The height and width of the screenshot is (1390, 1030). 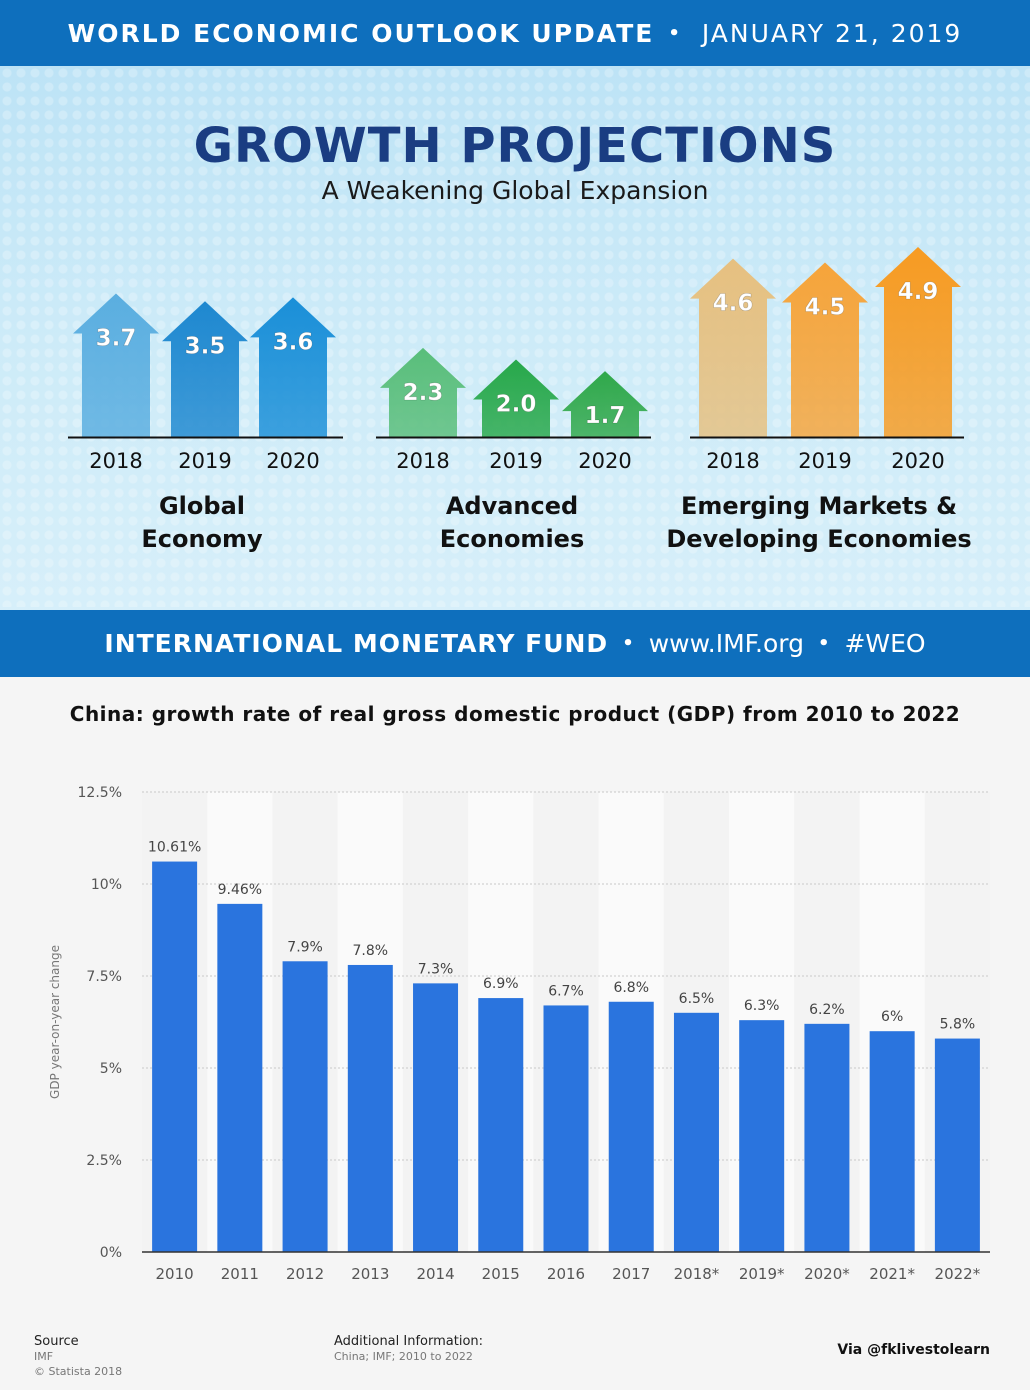 I want to click on arrow-year-1-2019: 2019, so click(x=515, y=461).